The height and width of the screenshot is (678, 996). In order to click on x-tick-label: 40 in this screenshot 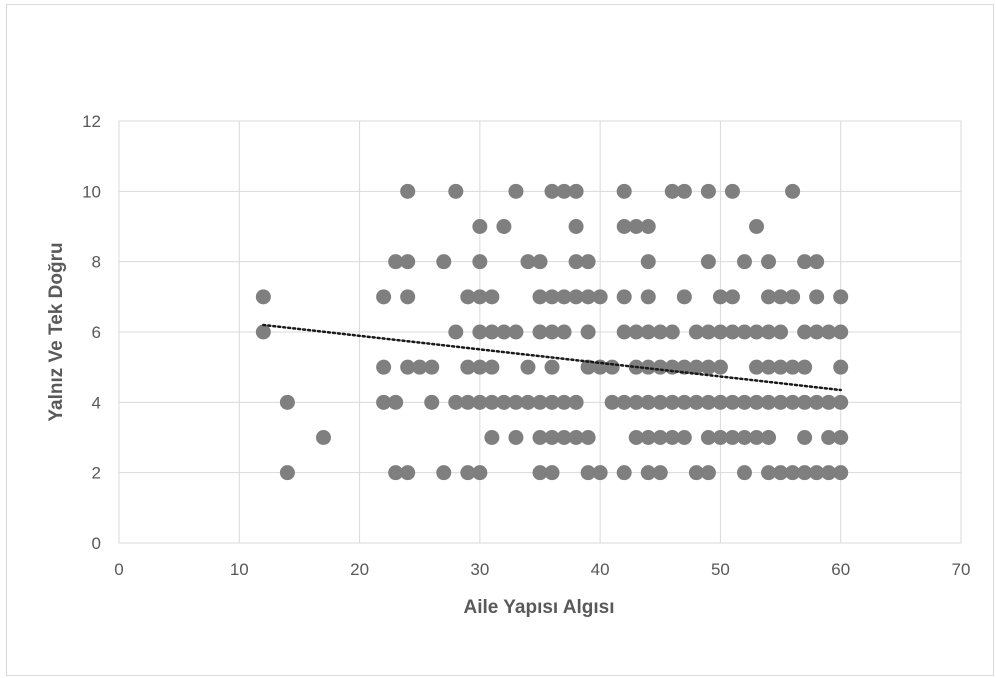, I will do `click(600, 569)`.